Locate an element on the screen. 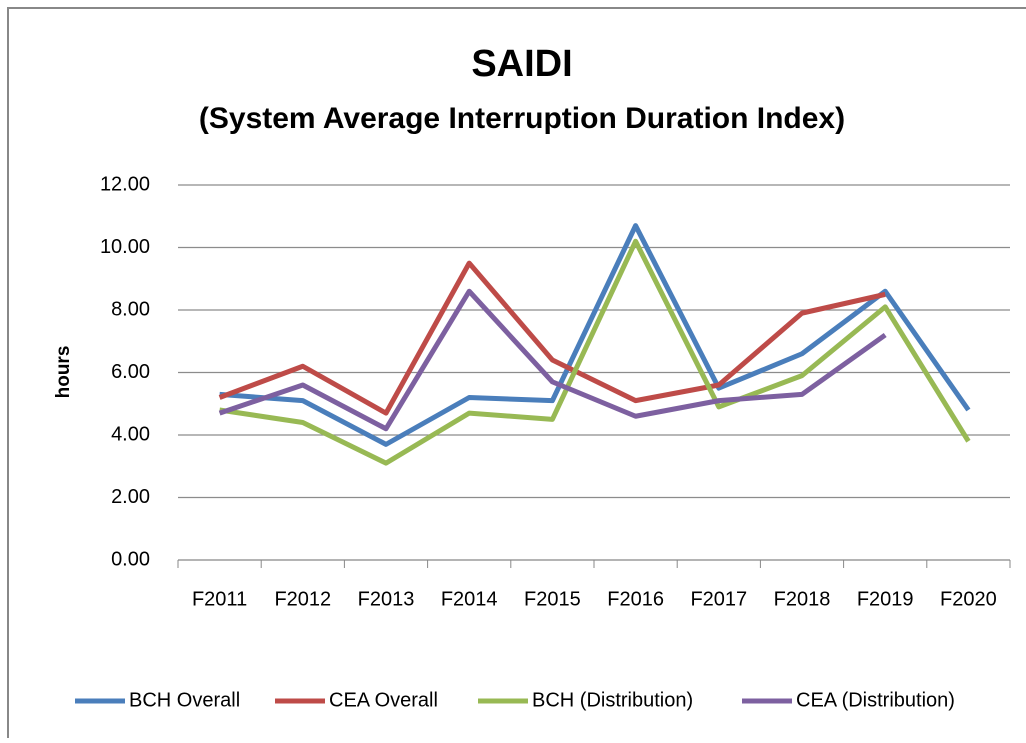 Image resolution: width=1026 pixels, height=743 pixels. x-tick-label: F2012 is located at coordinates (302, 599).